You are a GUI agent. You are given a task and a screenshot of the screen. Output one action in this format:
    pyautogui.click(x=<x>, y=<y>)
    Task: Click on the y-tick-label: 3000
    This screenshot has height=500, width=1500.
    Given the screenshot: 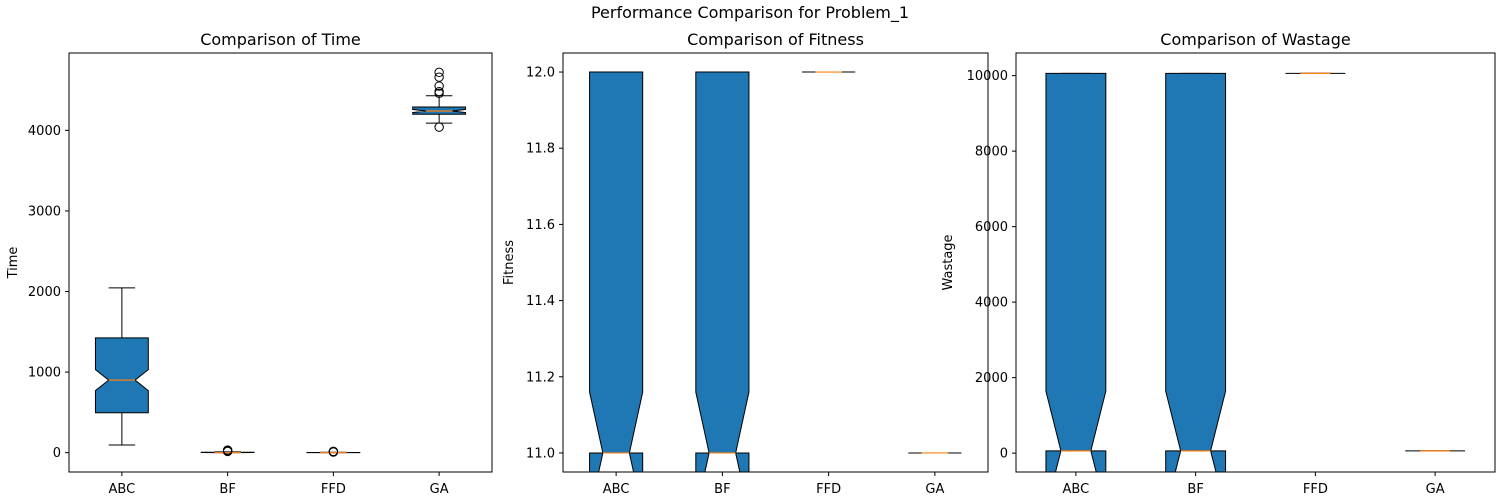 What is the action you would take?
    pyautogui.click(x=44, y=211)
    